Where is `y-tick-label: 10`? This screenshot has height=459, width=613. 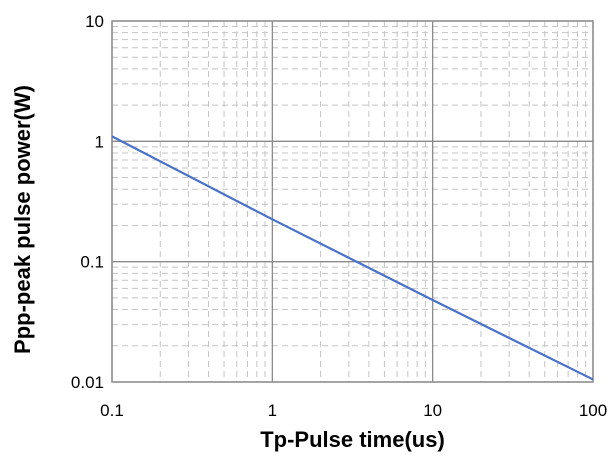 y-tick-label: 10 is located at coordinates (94, 21).